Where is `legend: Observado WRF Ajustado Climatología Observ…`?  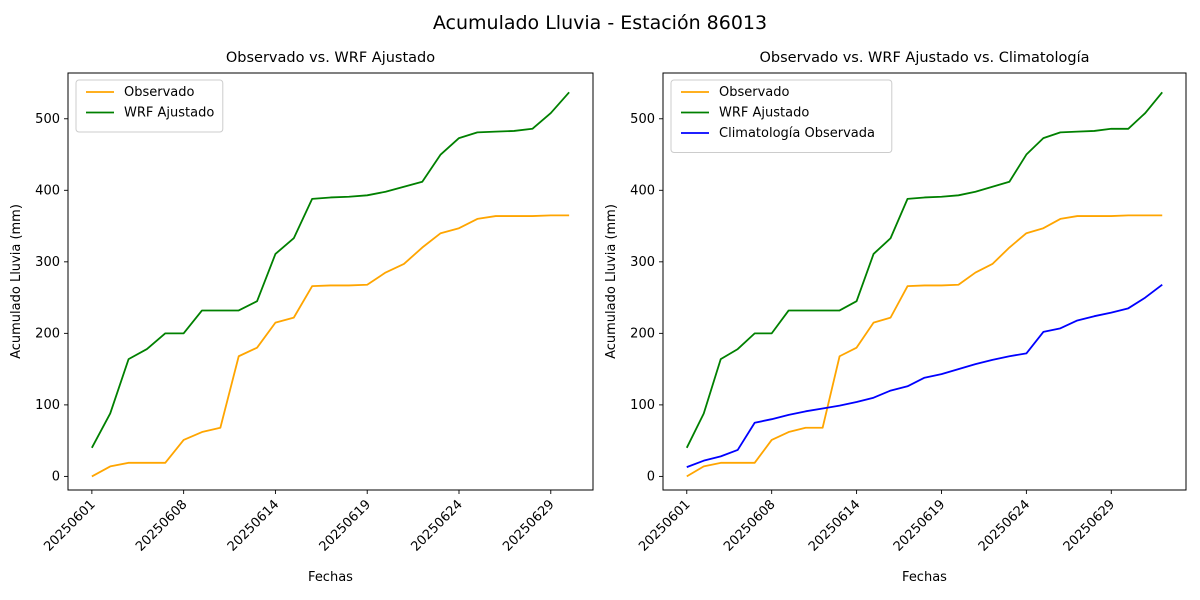 legend: Observado WRF Ajustado Climatología Observ… is located at coordinates (781, 116).